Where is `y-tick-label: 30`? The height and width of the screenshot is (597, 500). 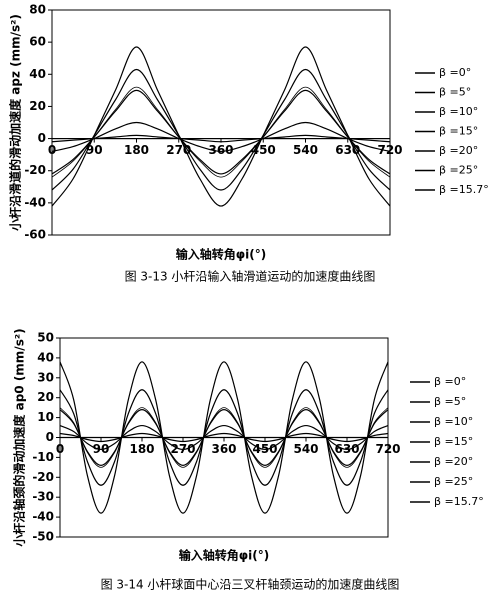 y-tick-label: 30 is located at coordinates (45, 377).